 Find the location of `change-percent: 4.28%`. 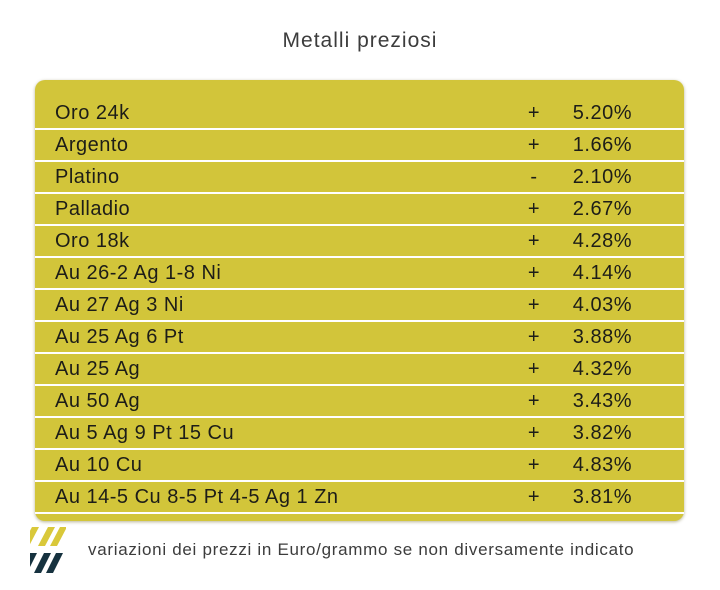

change-percent: 4.28% is located at coordinates (602, 240).